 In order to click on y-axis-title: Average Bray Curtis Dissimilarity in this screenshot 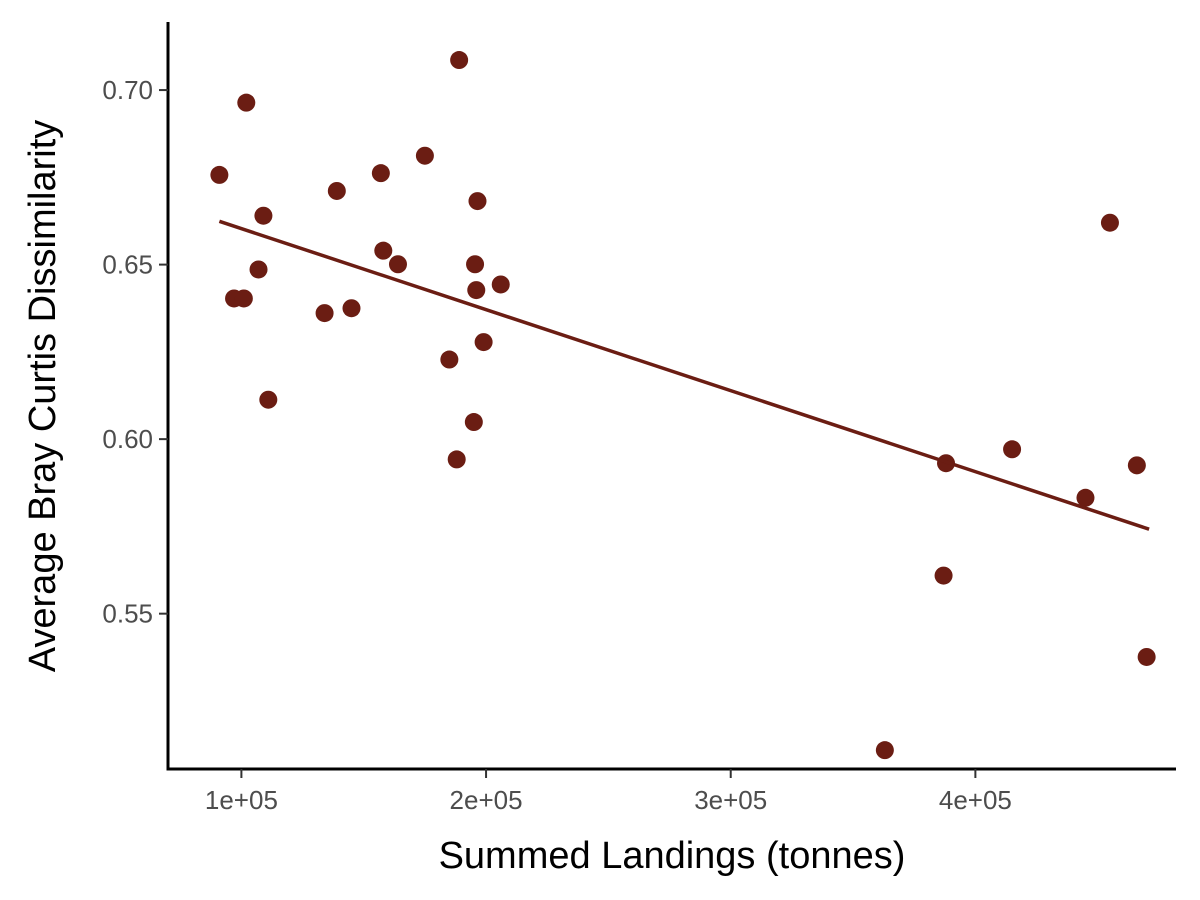, I will do `click(43, 396)`.